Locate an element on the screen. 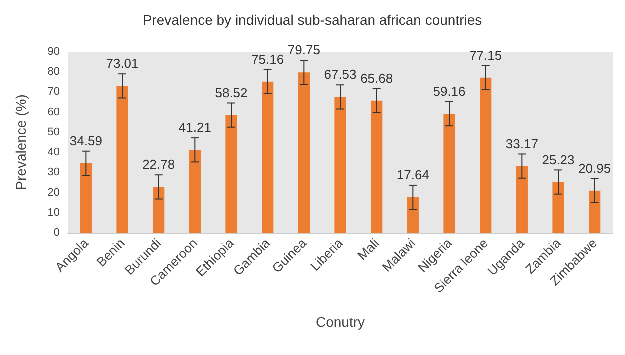 This screenshot has width=625, height=355. data-label: 65.68 is located at coordinates (377, 78).